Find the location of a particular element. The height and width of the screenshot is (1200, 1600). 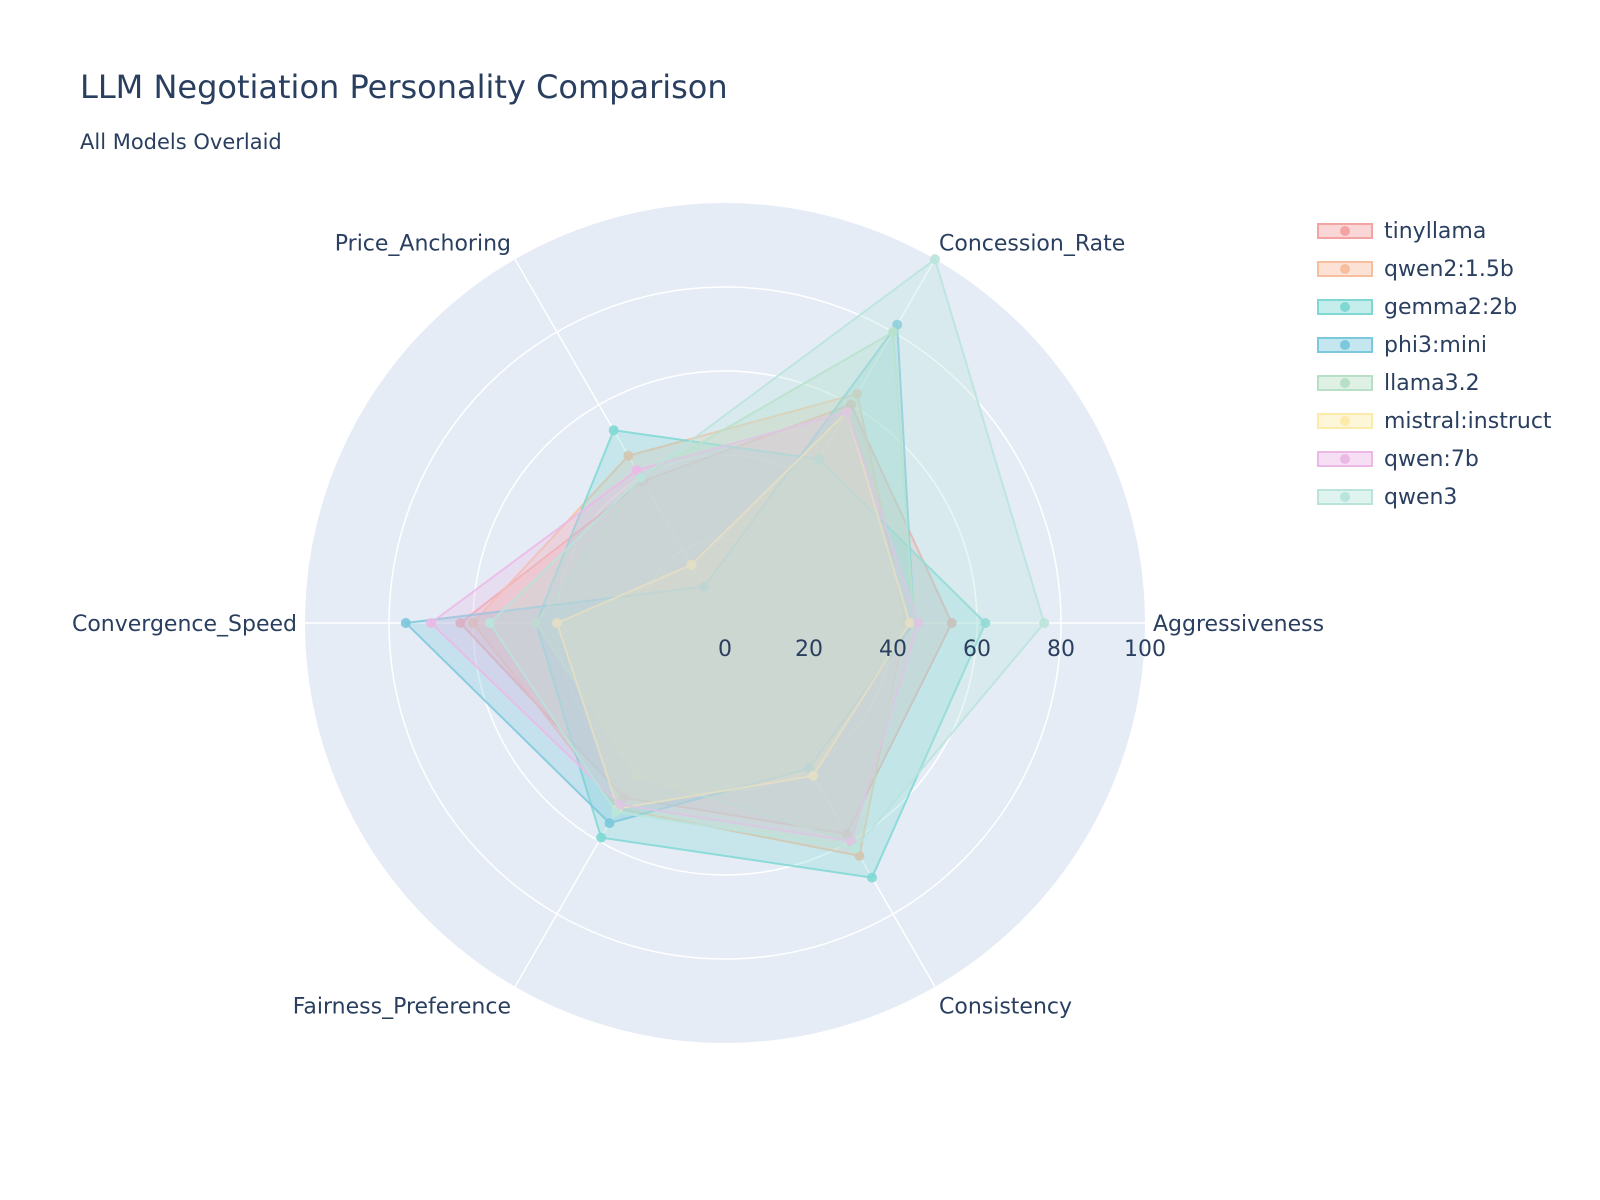

legend-item: qwen3 is located at coordinates (1434, 497).